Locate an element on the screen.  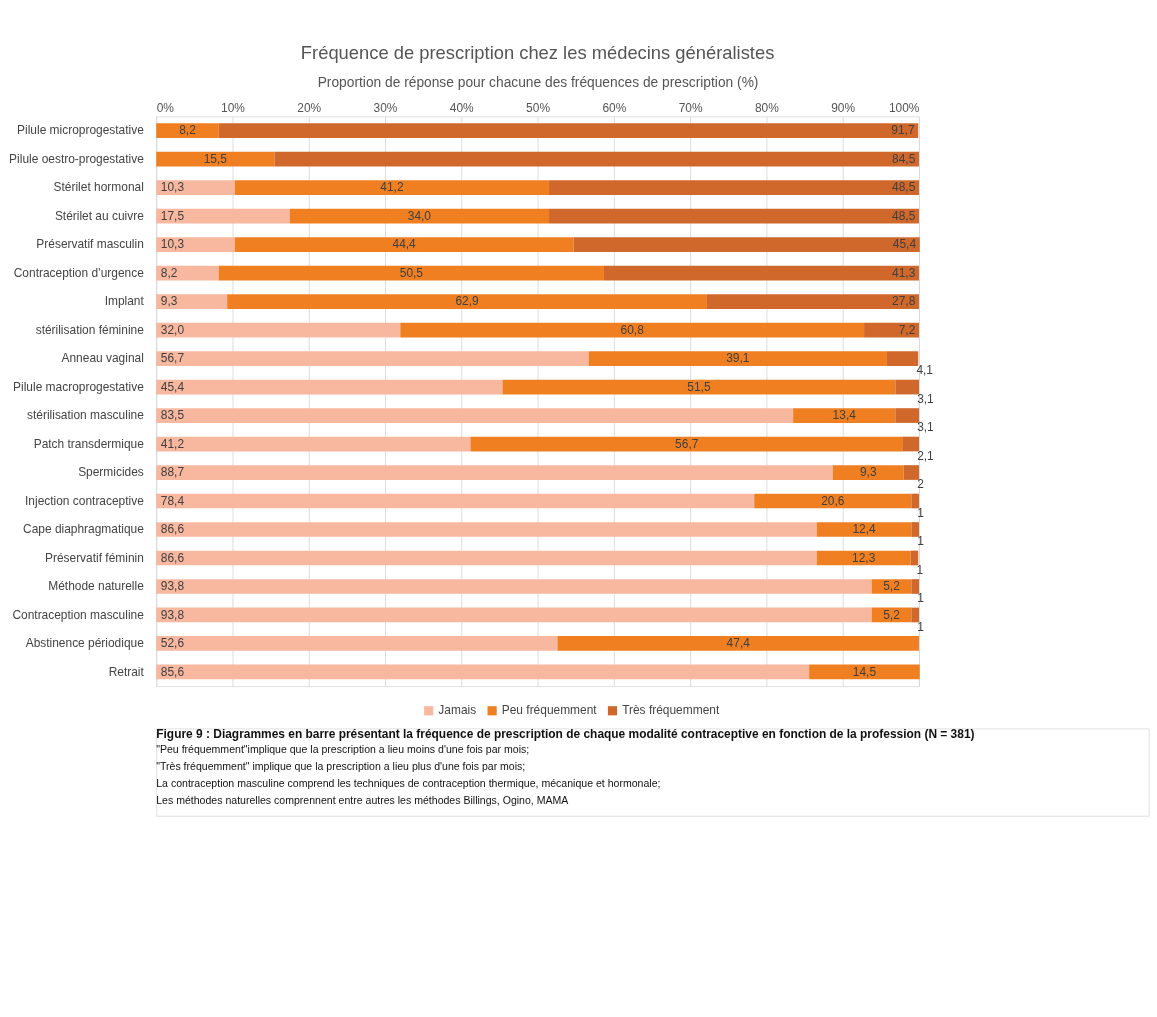
y-tick-label: Pilule microprogestative is located at coordinates (81, 130).